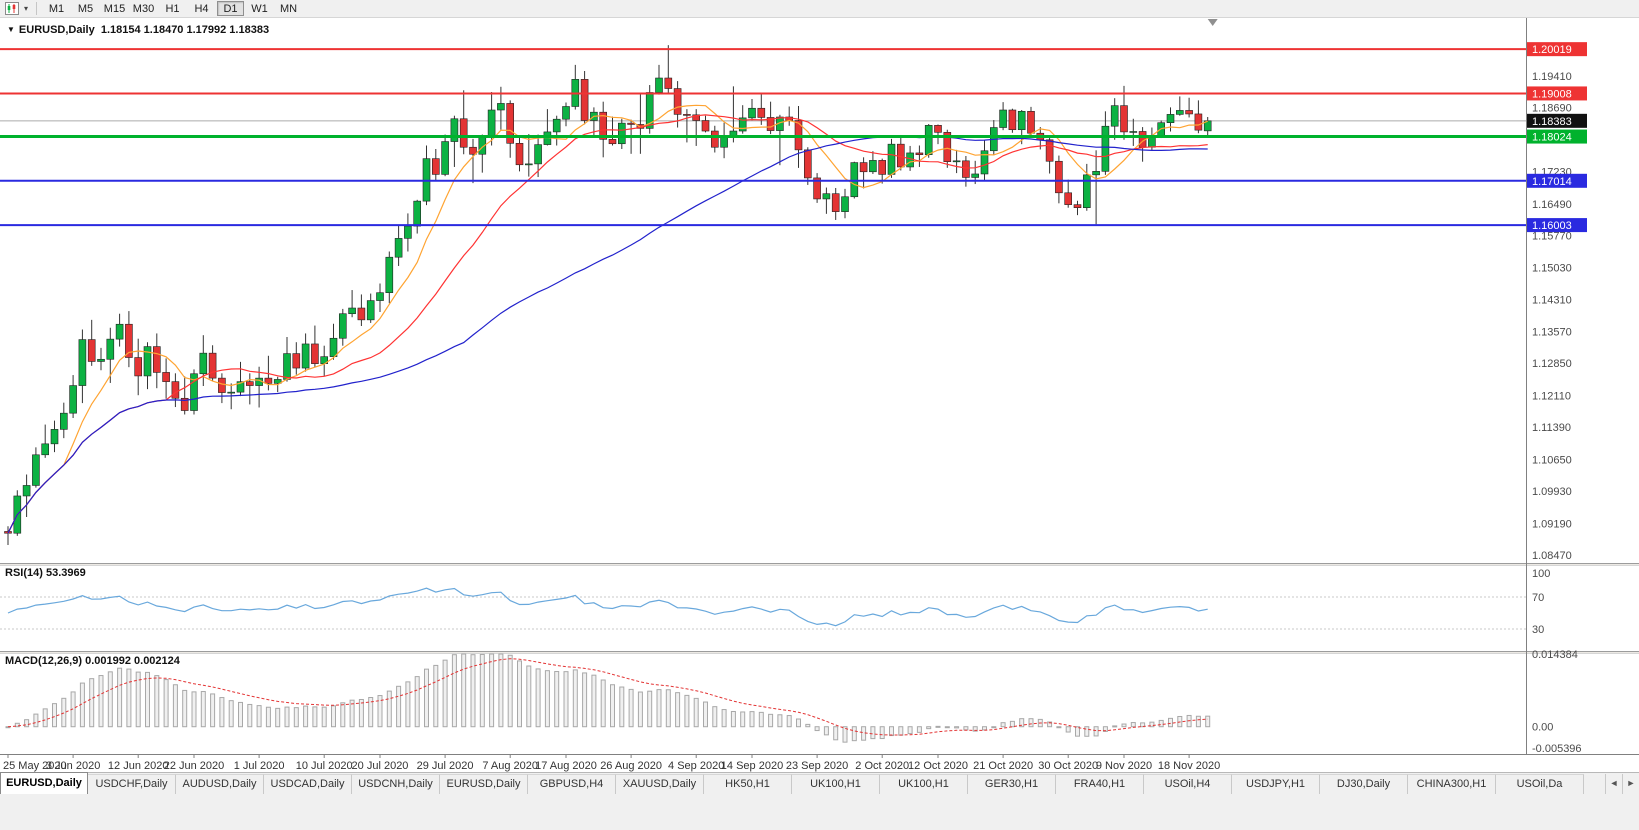 This screenshot has width=1639, height=830. Describe the element at coordinates (36, 8) in the screenshot. I see `toolbar-separator` at that location.